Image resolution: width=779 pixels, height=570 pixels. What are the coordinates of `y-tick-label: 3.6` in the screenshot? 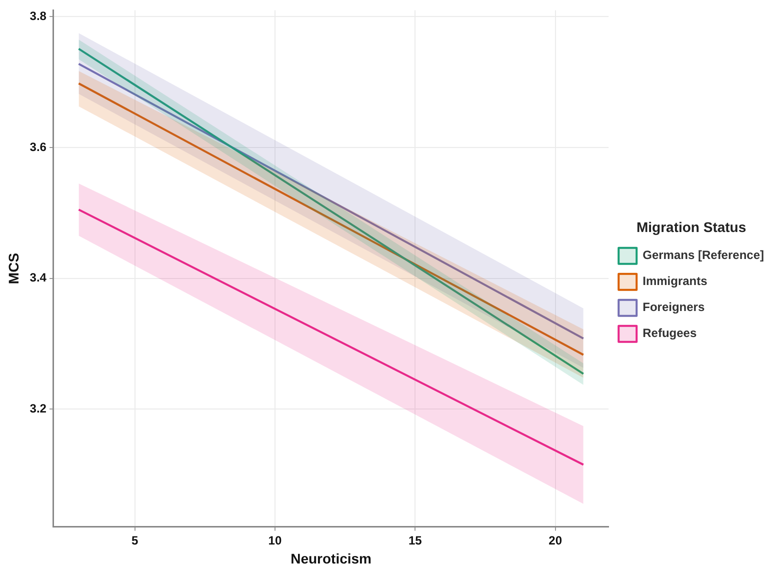 It's located at (38, 147).